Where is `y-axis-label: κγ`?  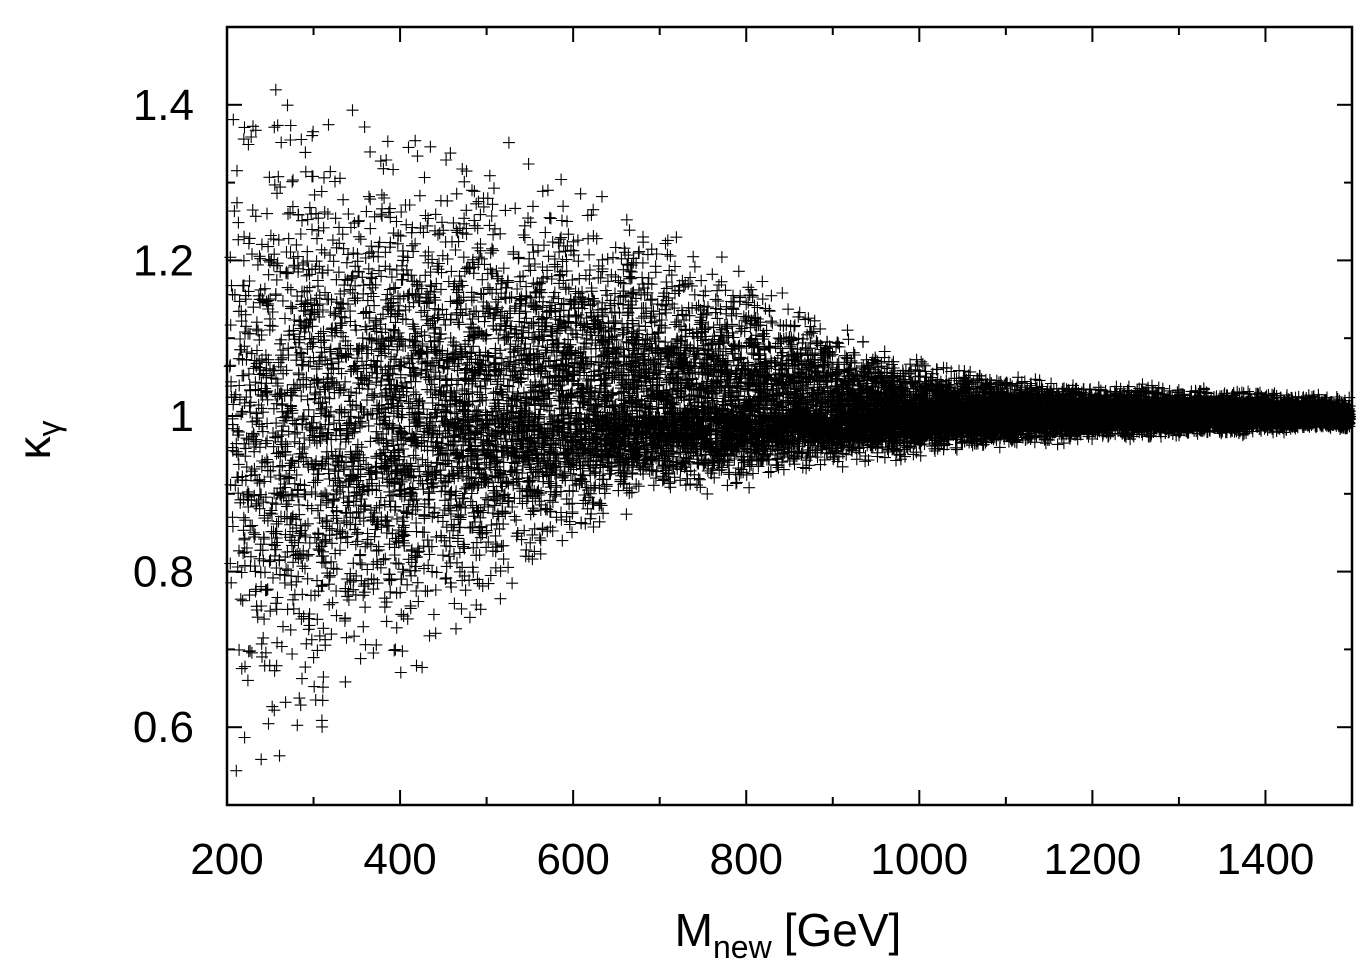 y-axis-label: κγ is located at coordinates (37, 440).